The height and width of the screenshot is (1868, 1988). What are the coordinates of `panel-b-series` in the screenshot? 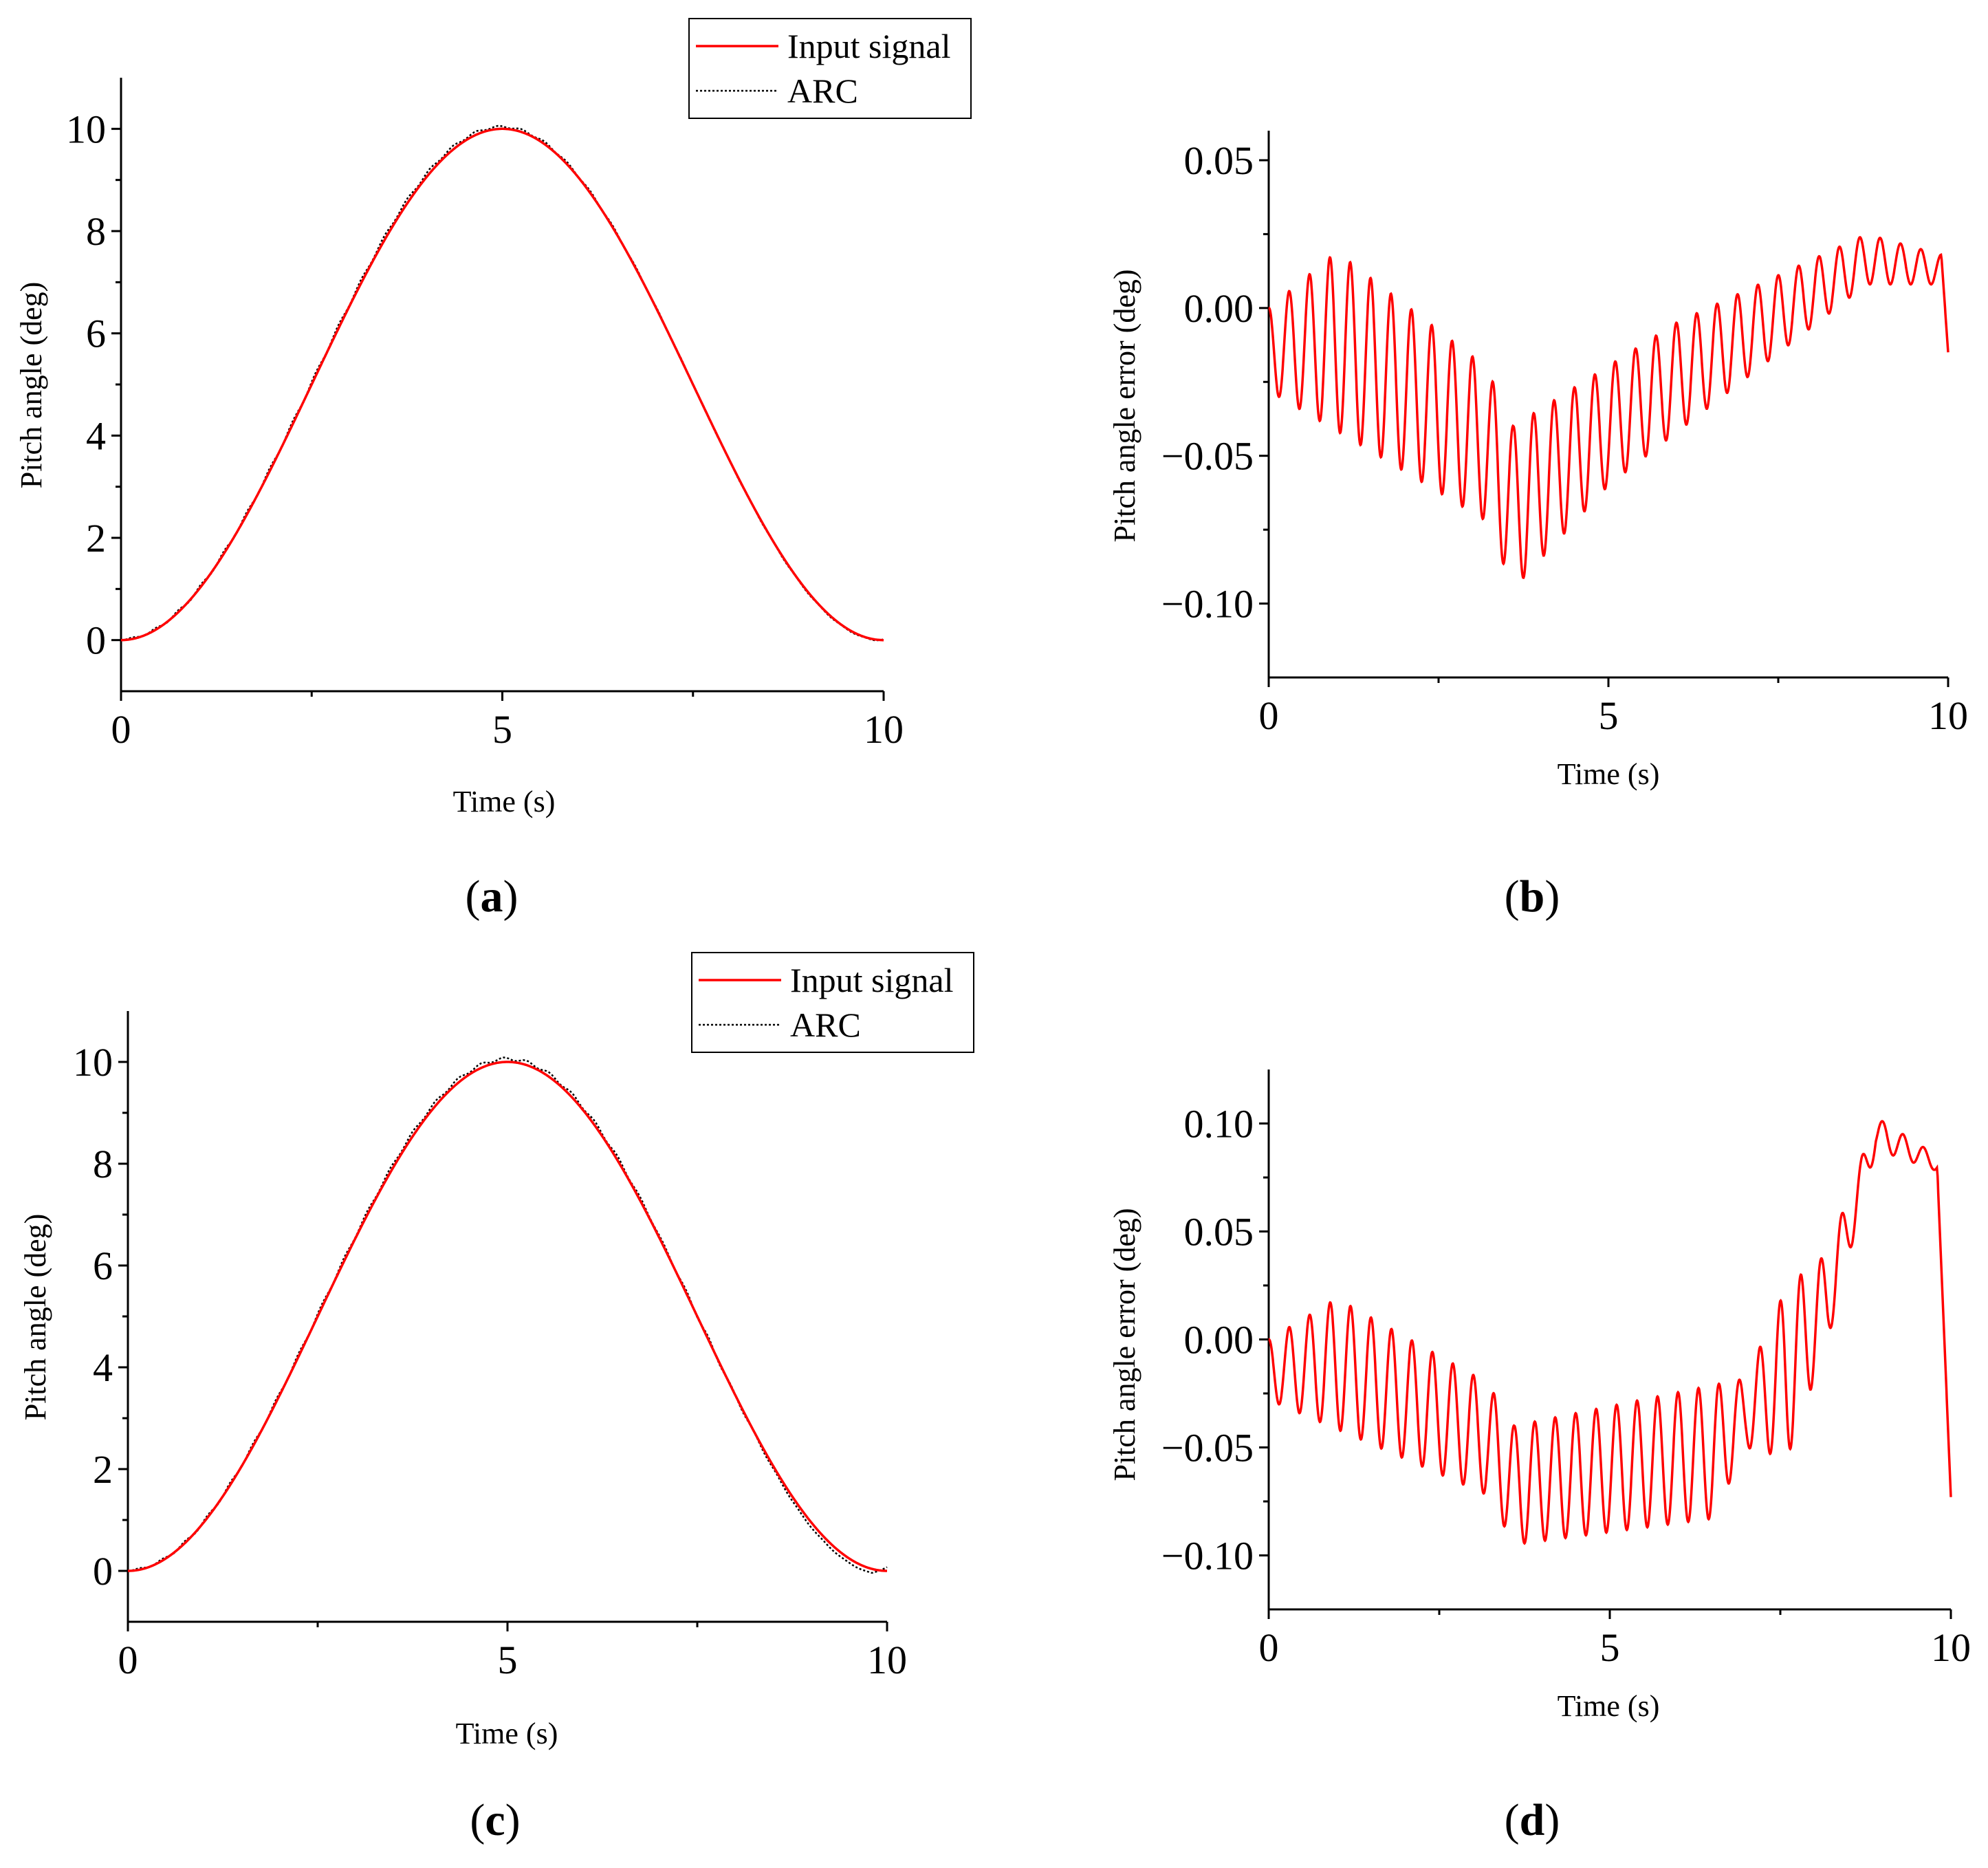 It's located at (1608, 407).